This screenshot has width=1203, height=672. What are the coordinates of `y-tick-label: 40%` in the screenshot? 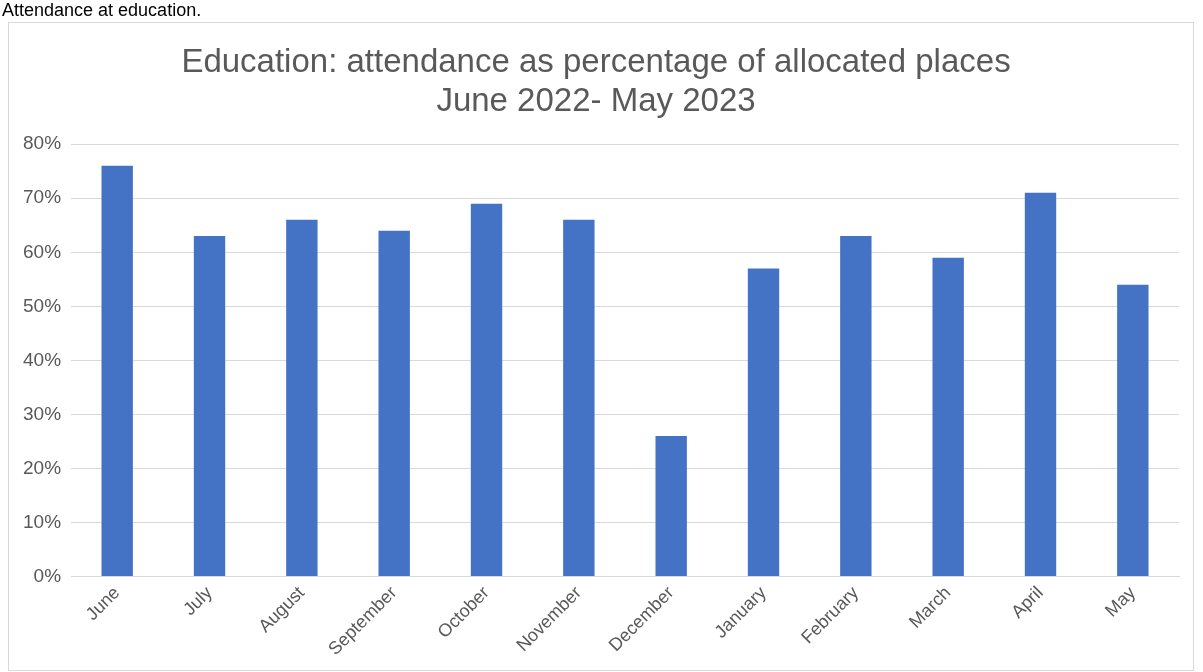 It's located at (42, 359).